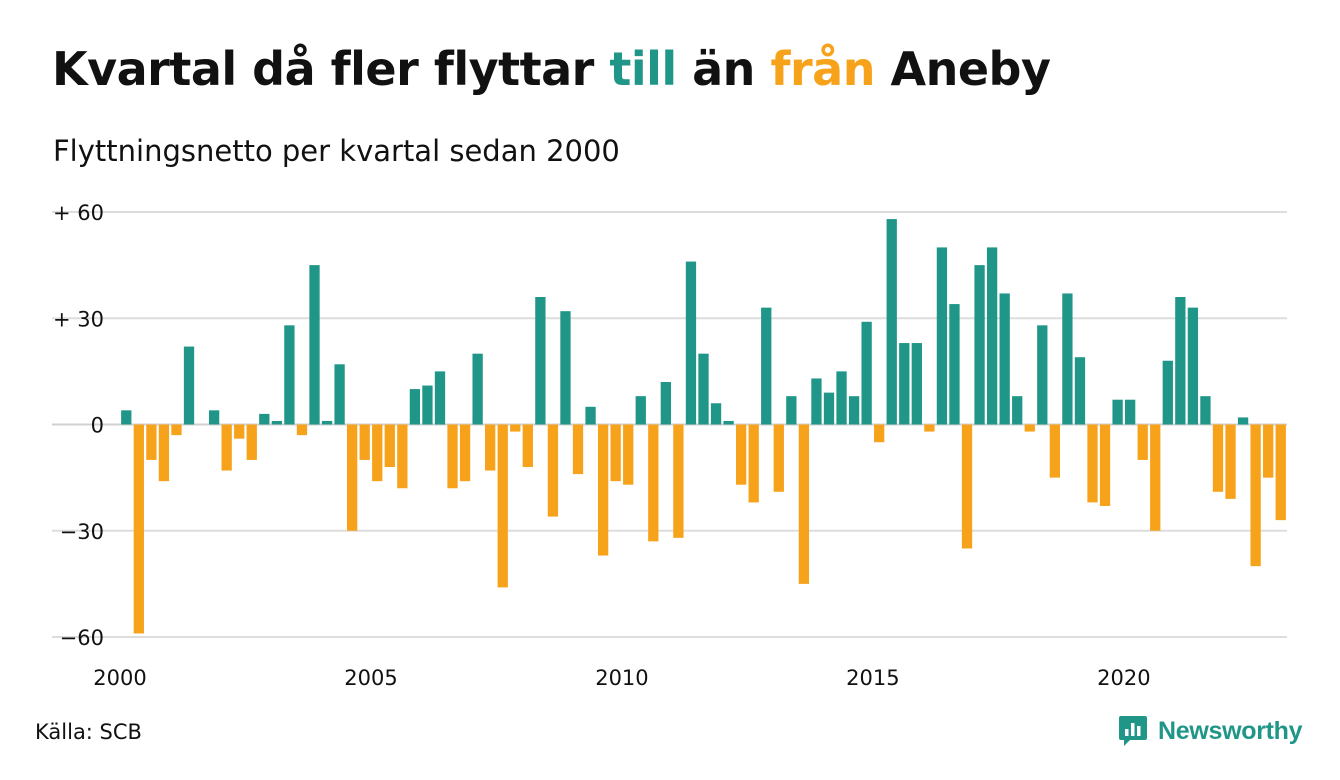 This screenshot has height=780, width=1340. What do you see at coordinates (854, 410) in the screenshot?
I see `bar: 2014 Q3: 8` at bounding box center [854, 410].